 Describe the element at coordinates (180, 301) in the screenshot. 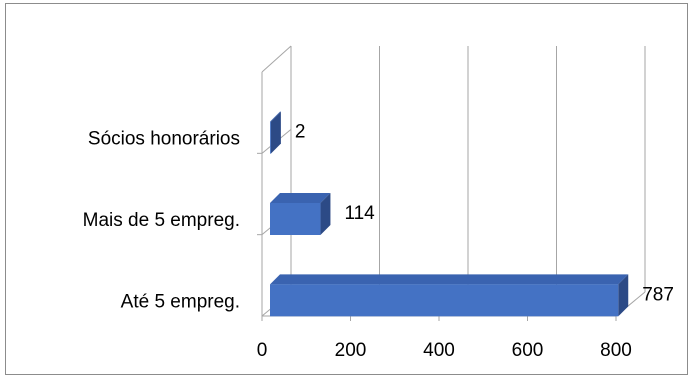

I see `category-label: Até 5 empreg.` at that location.